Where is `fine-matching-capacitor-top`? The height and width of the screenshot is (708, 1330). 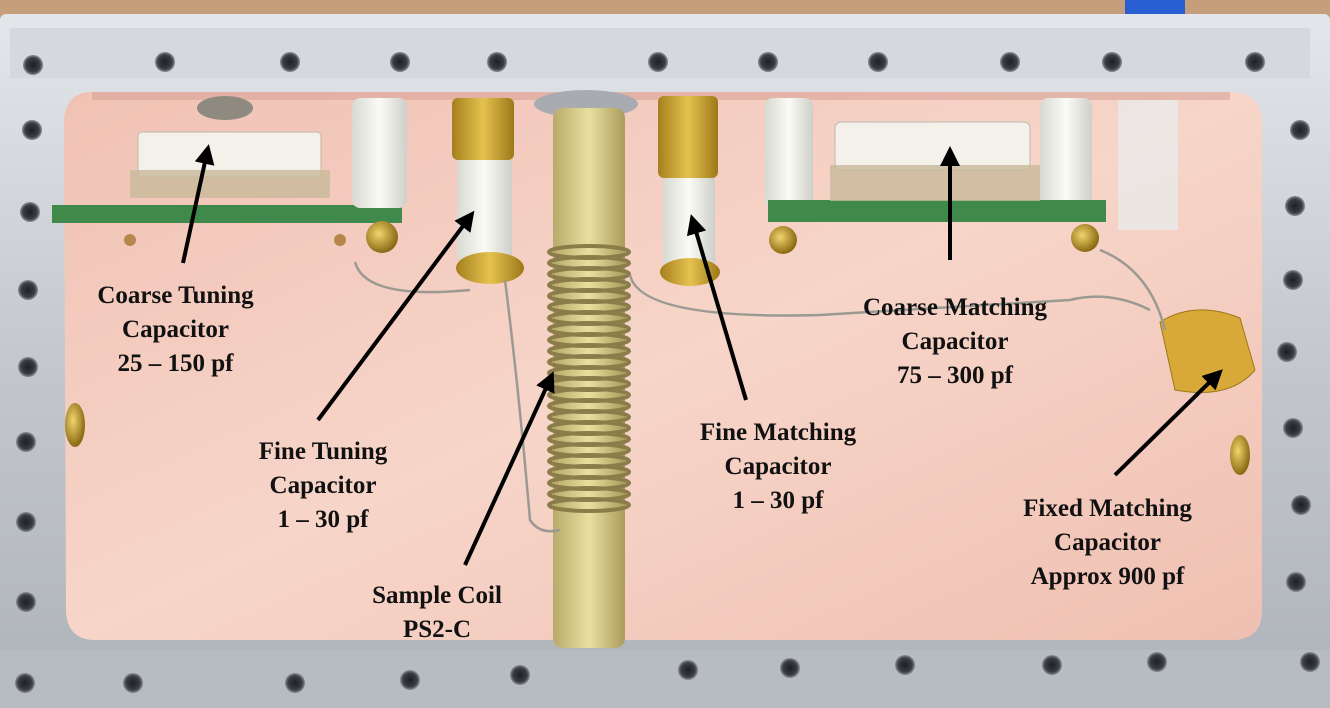
fine-matching-capacitor-top is located at coordinates (688, 137).